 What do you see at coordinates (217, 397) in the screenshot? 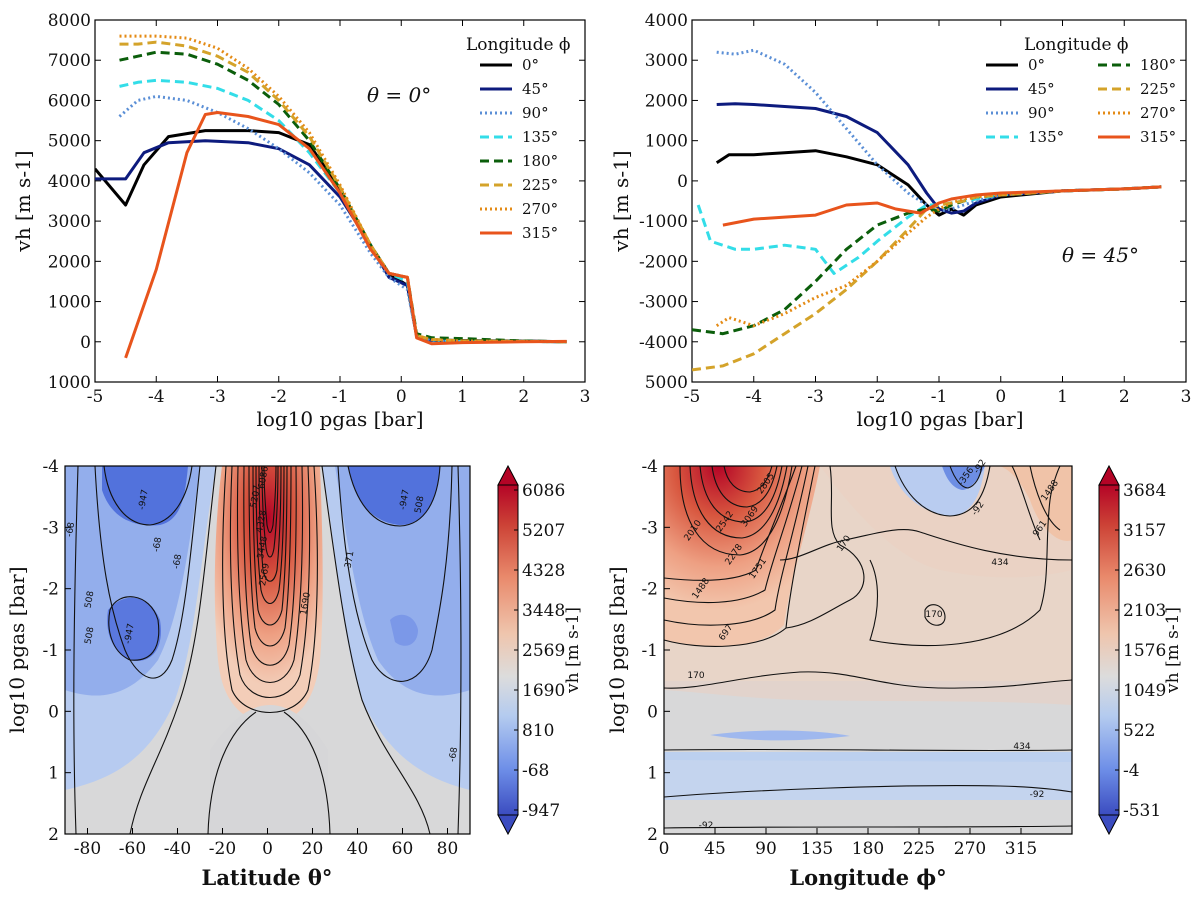
I see `x-tick-label: -3` at bounding box center [217, 397].